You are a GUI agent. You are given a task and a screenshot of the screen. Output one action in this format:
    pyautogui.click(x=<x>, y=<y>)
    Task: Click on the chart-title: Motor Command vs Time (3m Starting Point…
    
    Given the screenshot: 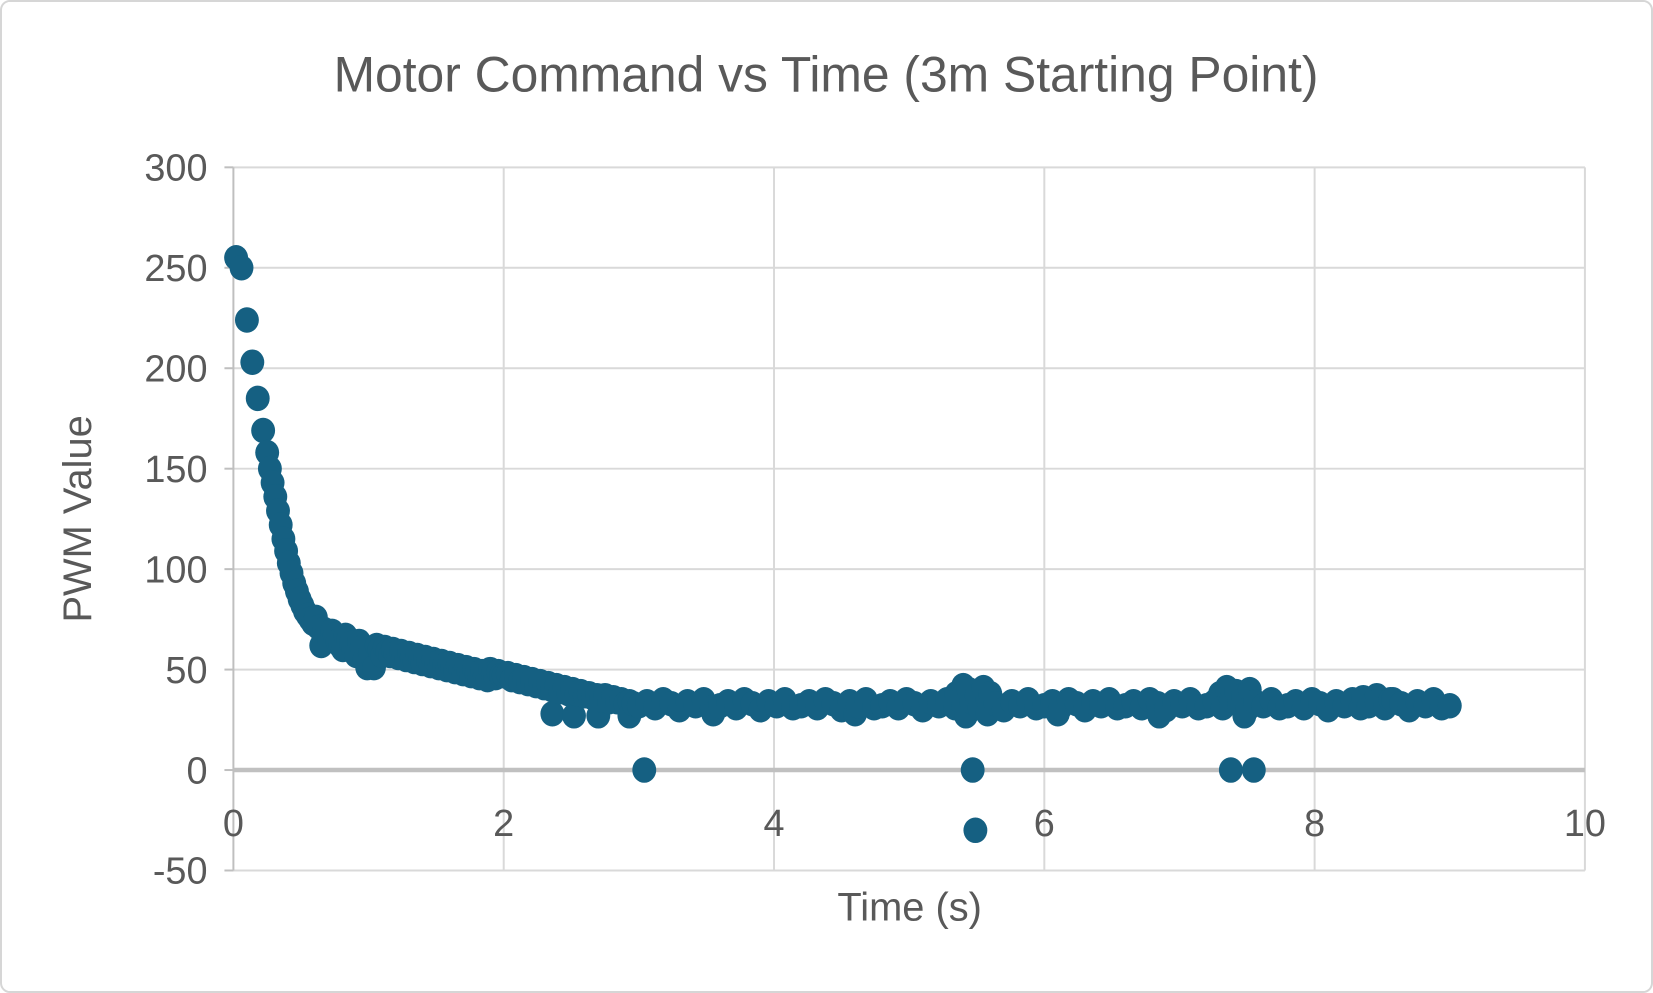 What is the action you would take?
    pyautogui.click(x=826, y=75)
    